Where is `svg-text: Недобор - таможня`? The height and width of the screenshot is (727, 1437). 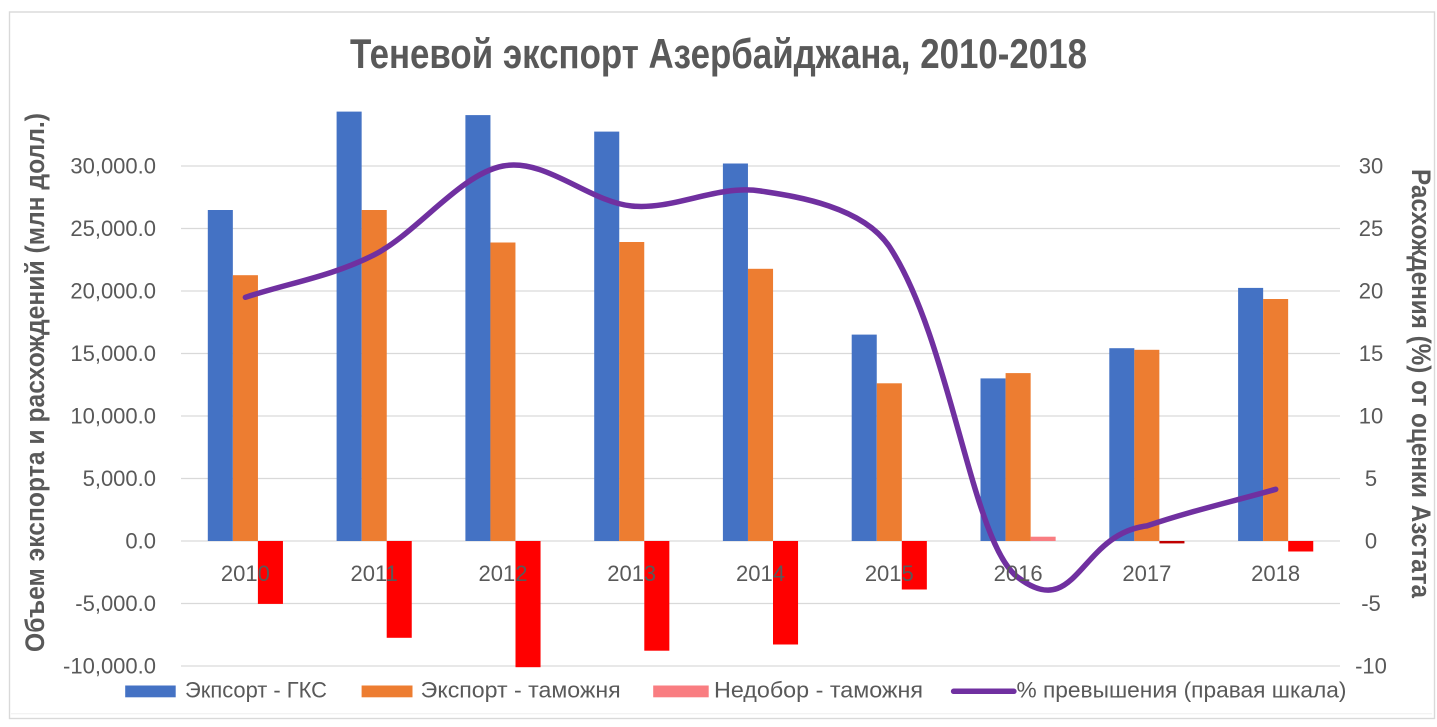 svg-text: Недобор - таможня is located at coordinates (818, 690).